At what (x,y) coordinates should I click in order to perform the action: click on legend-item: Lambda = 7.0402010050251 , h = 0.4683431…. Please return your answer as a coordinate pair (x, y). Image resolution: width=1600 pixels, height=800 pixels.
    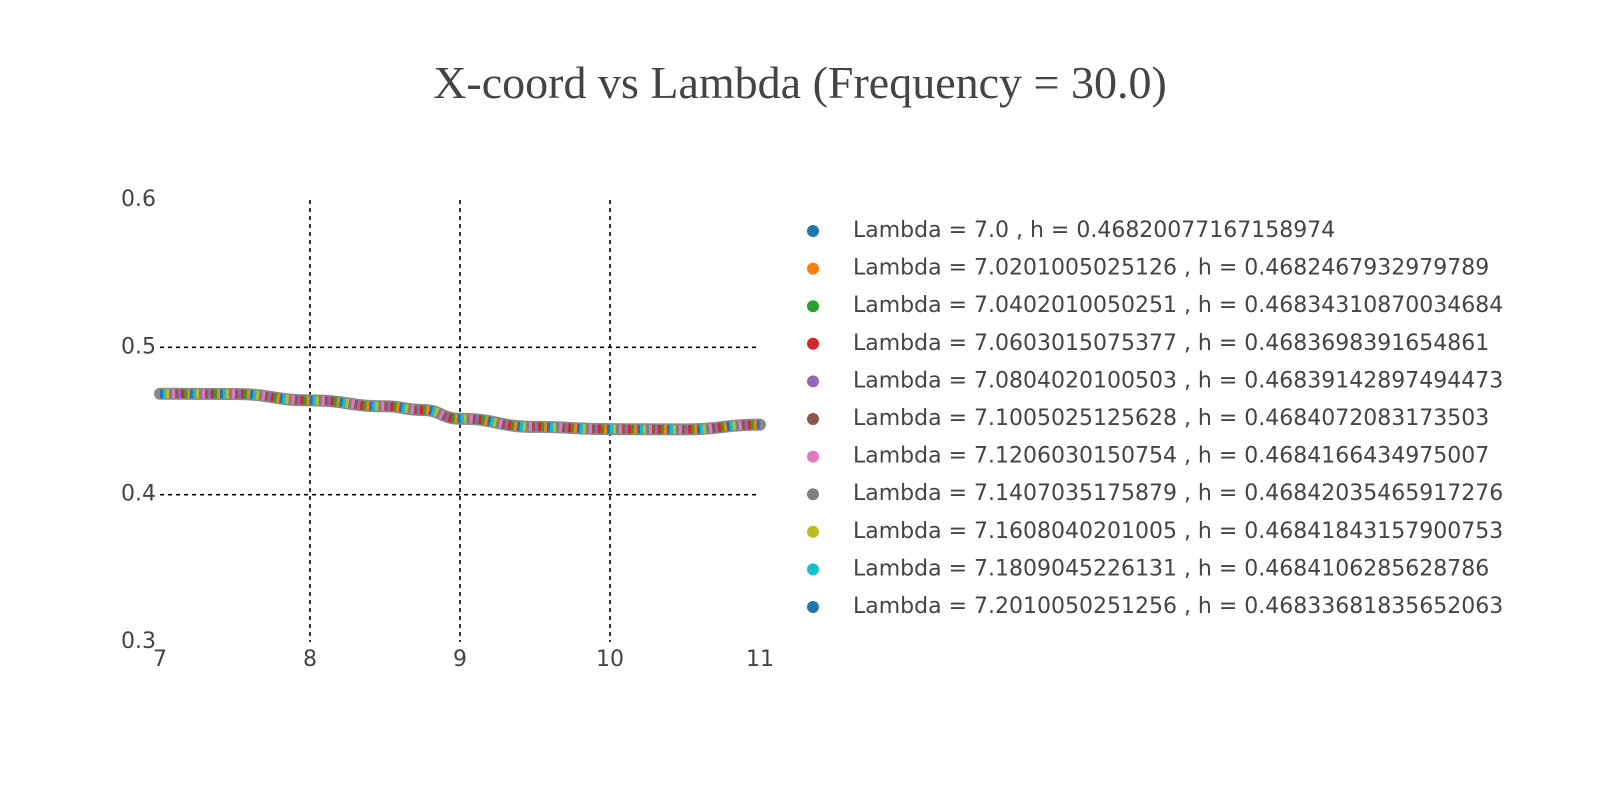
    Looking at the image, I should click on (1155, 305).